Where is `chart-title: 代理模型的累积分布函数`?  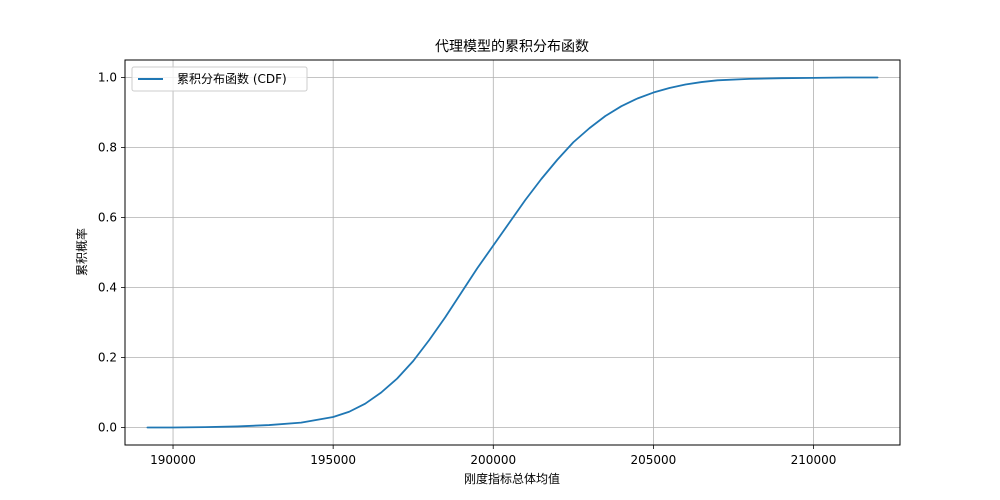
chart-title: 代理模型的累积分布函数 is located at coordinates (512, 47).